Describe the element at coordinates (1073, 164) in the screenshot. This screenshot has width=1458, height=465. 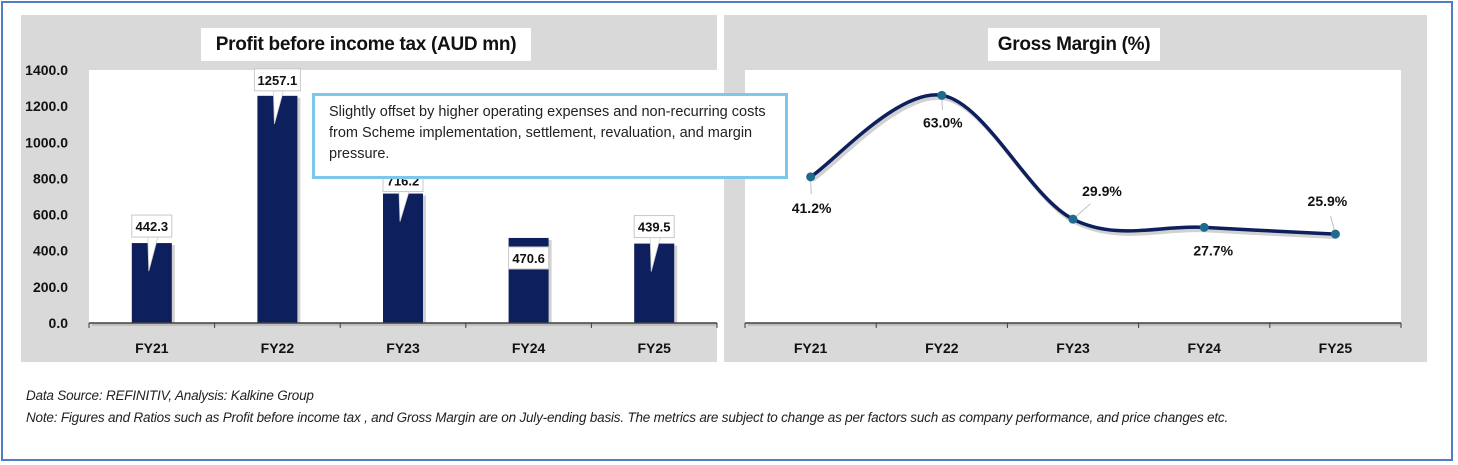
I see `series-line` at that location.